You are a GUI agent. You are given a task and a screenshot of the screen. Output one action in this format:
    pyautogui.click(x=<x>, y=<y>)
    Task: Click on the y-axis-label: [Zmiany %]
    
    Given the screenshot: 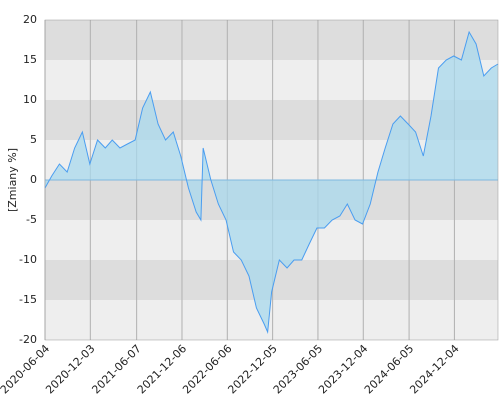 What is the action you would take?
    pyautogui.click(x=12, y=180)
    